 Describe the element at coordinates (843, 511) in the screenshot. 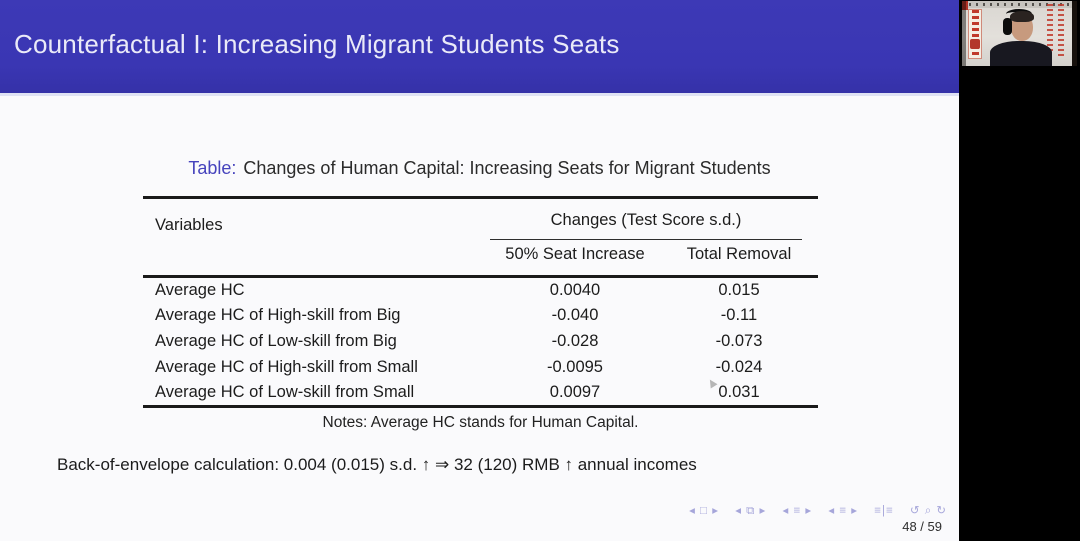

I see `nav-subsection-icons: ◂ ≡ ▸` at that location.